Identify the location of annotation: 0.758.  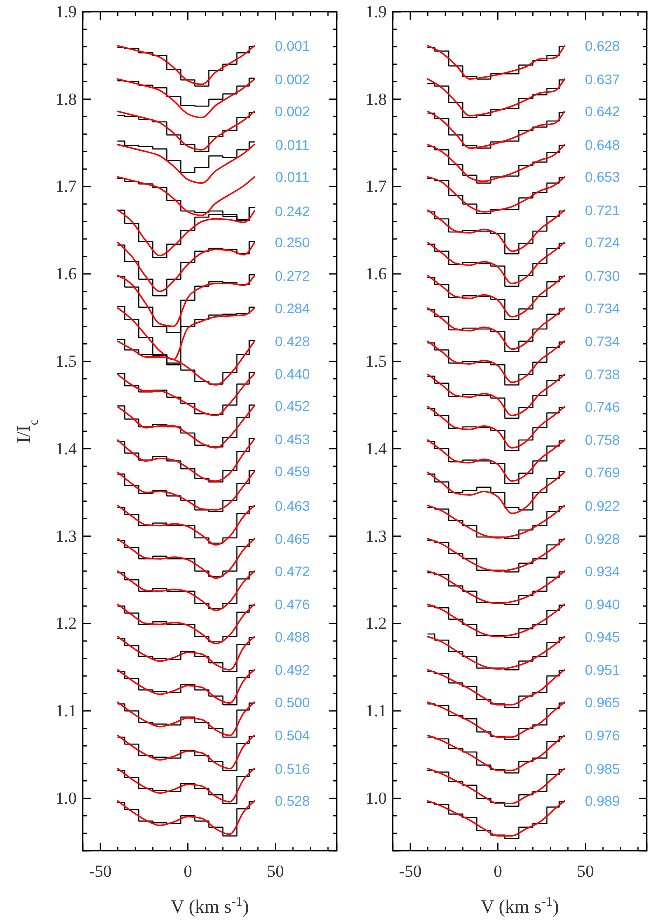
(602, 440).